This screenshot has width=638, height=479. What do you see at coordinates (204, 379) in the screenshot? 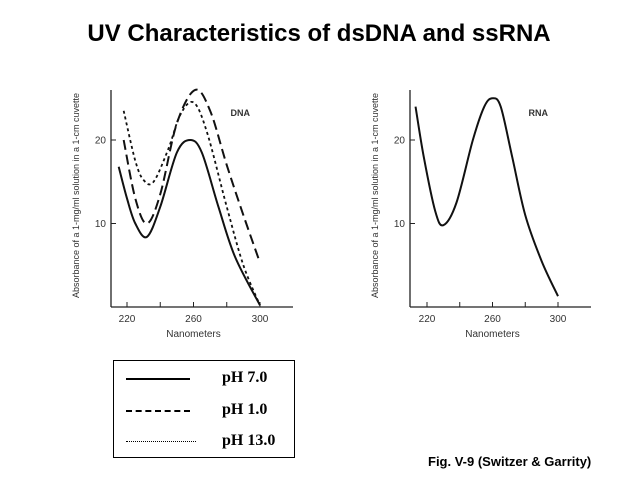
I see `legend-item-ph7: pH 7.0` at bounding box center [204, 379].